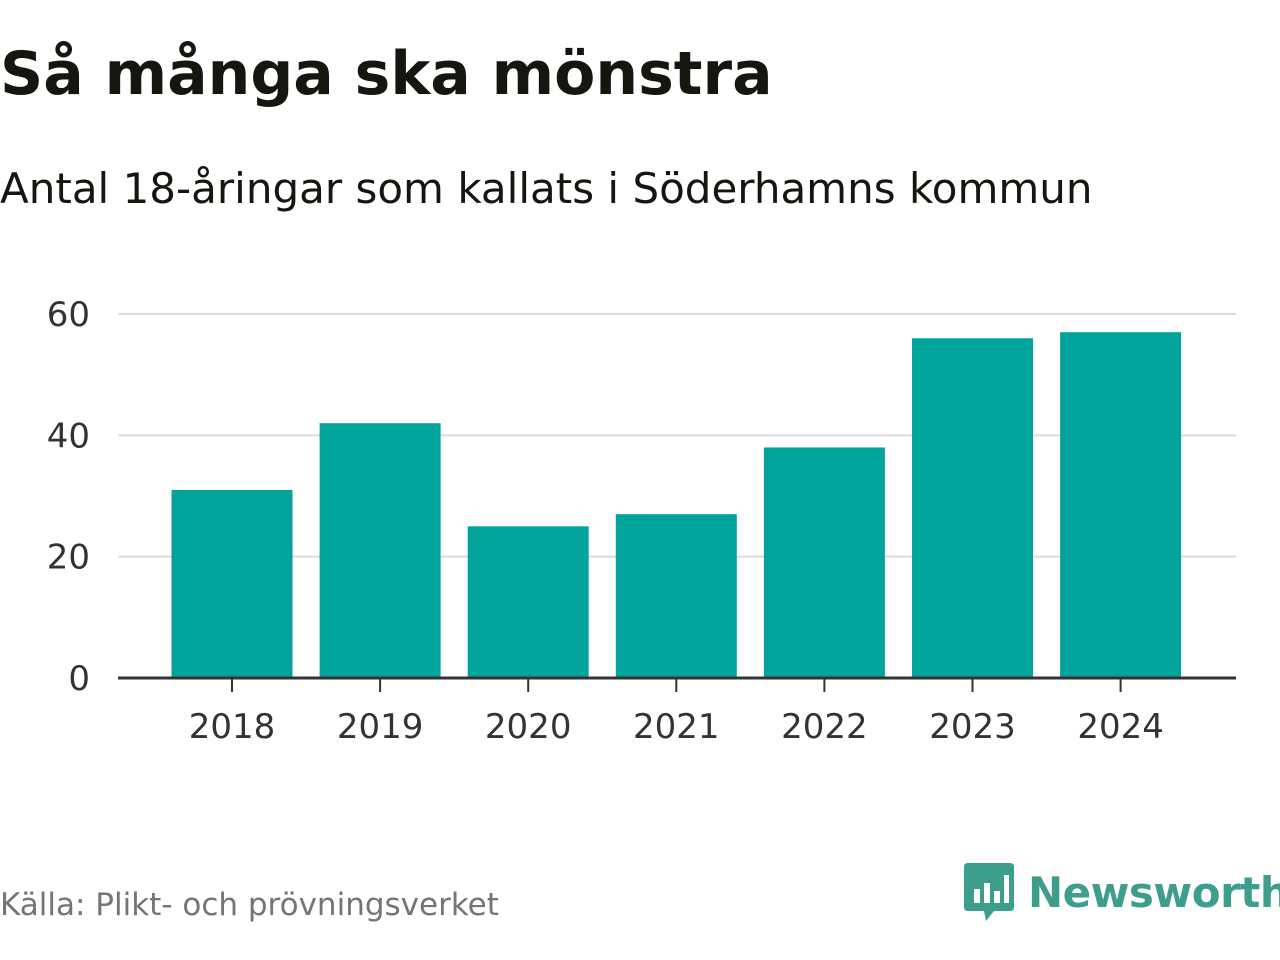  I want to click on x-tick-label: 2019, so click(380, 727).